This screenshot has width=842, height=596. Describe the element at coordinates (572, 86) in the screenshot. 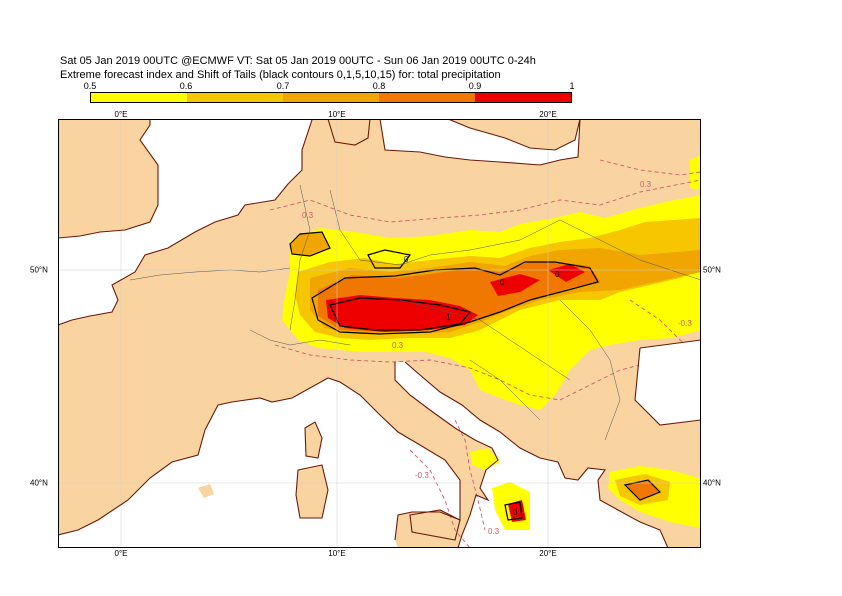

I see `colorbar-label-5: 1` at that location.